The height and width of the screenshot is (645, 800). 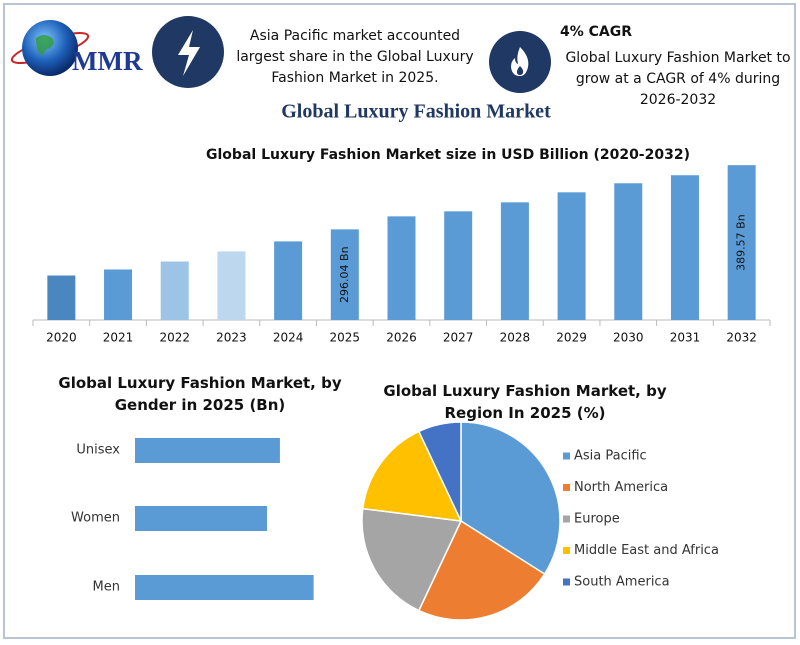 What do you see at coordinates (107, 61) in the screenshot?
I see `logo-text: MMR` at bounding box center [107, 61].